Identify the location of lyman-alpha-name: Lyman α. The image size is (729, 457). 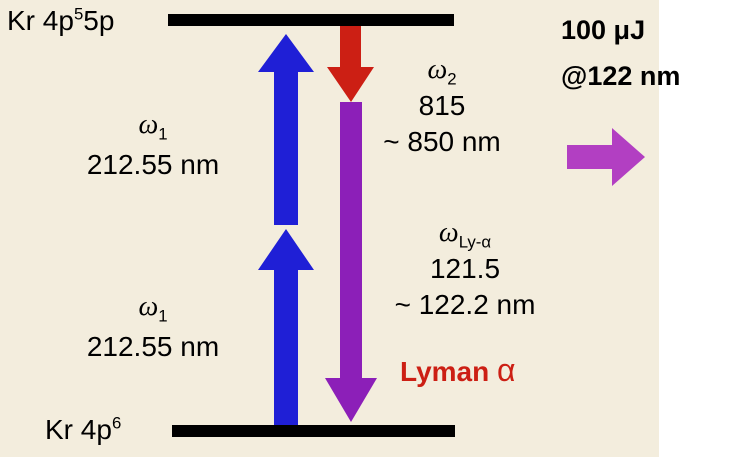
(458, 370).